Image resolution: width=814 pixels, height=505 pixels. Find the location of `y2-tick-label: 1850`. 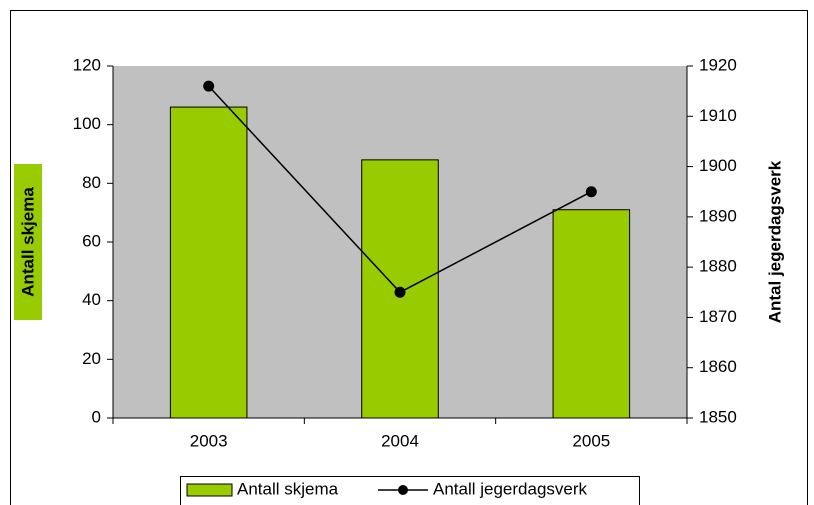

y2-tick-label: 1850 is located at coordinates (718, 416).